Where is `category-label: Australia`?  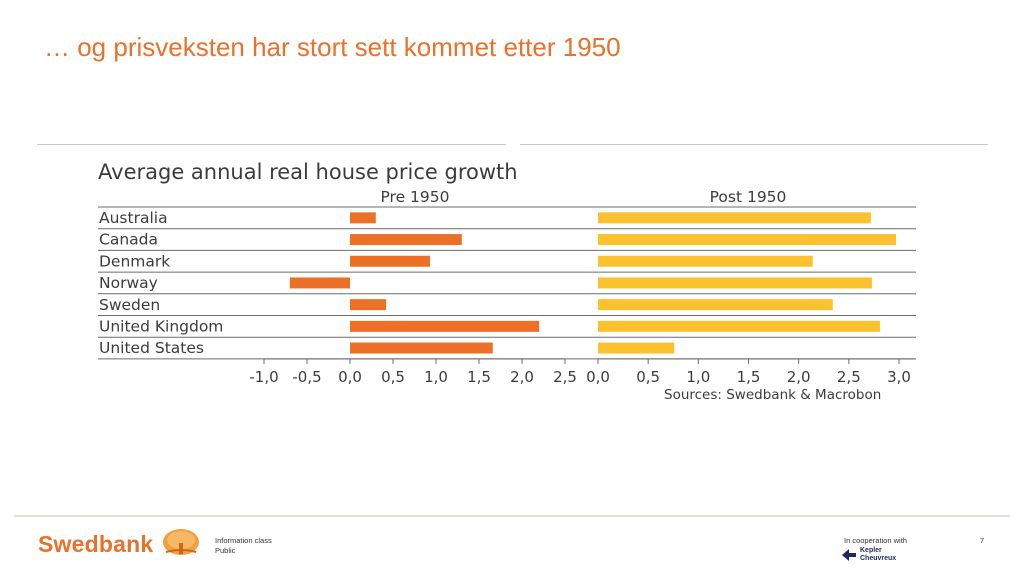 category-label: Australia is located at coordinates (133, 218).